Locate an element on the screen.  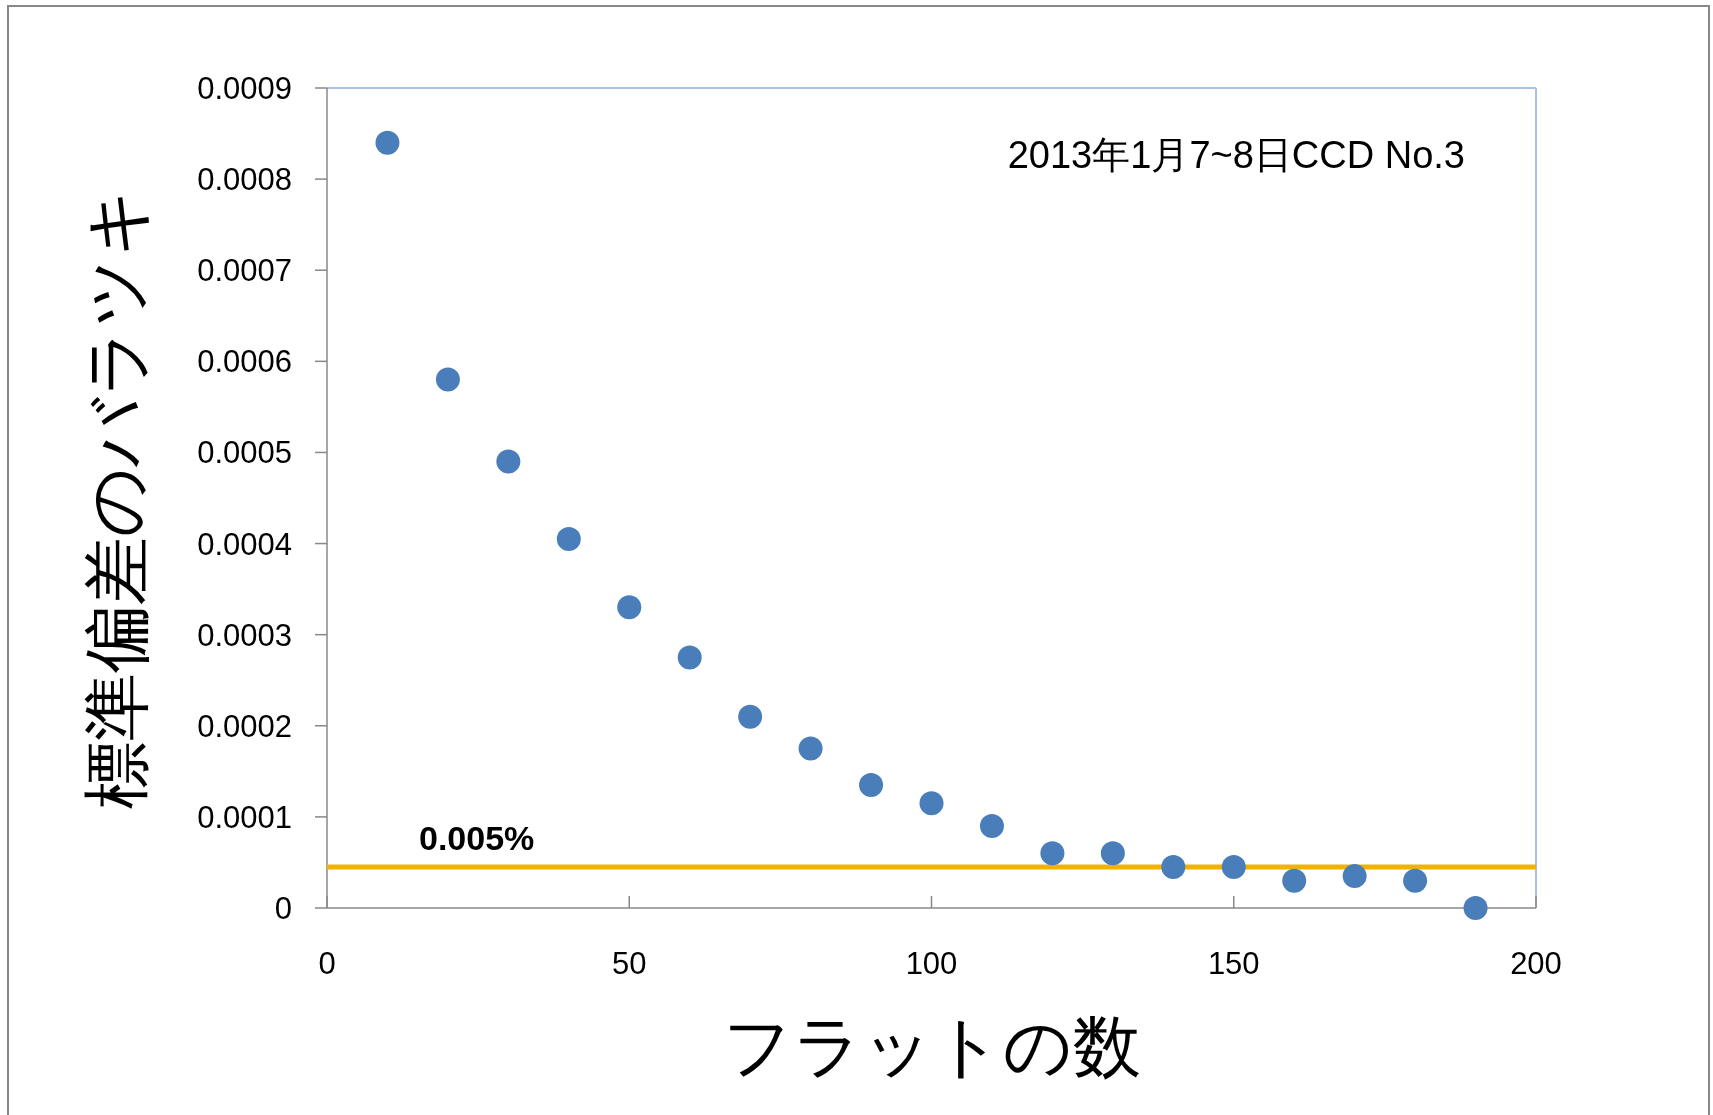
y-tick-label: 0.0004 is located at coordinates (244, 544).